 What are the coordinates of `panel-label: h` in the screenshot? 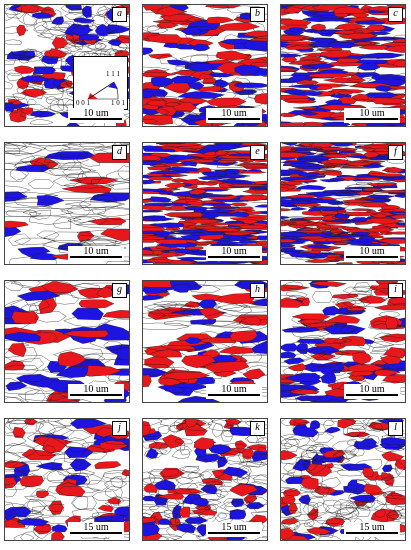 It's located at (257, 290).